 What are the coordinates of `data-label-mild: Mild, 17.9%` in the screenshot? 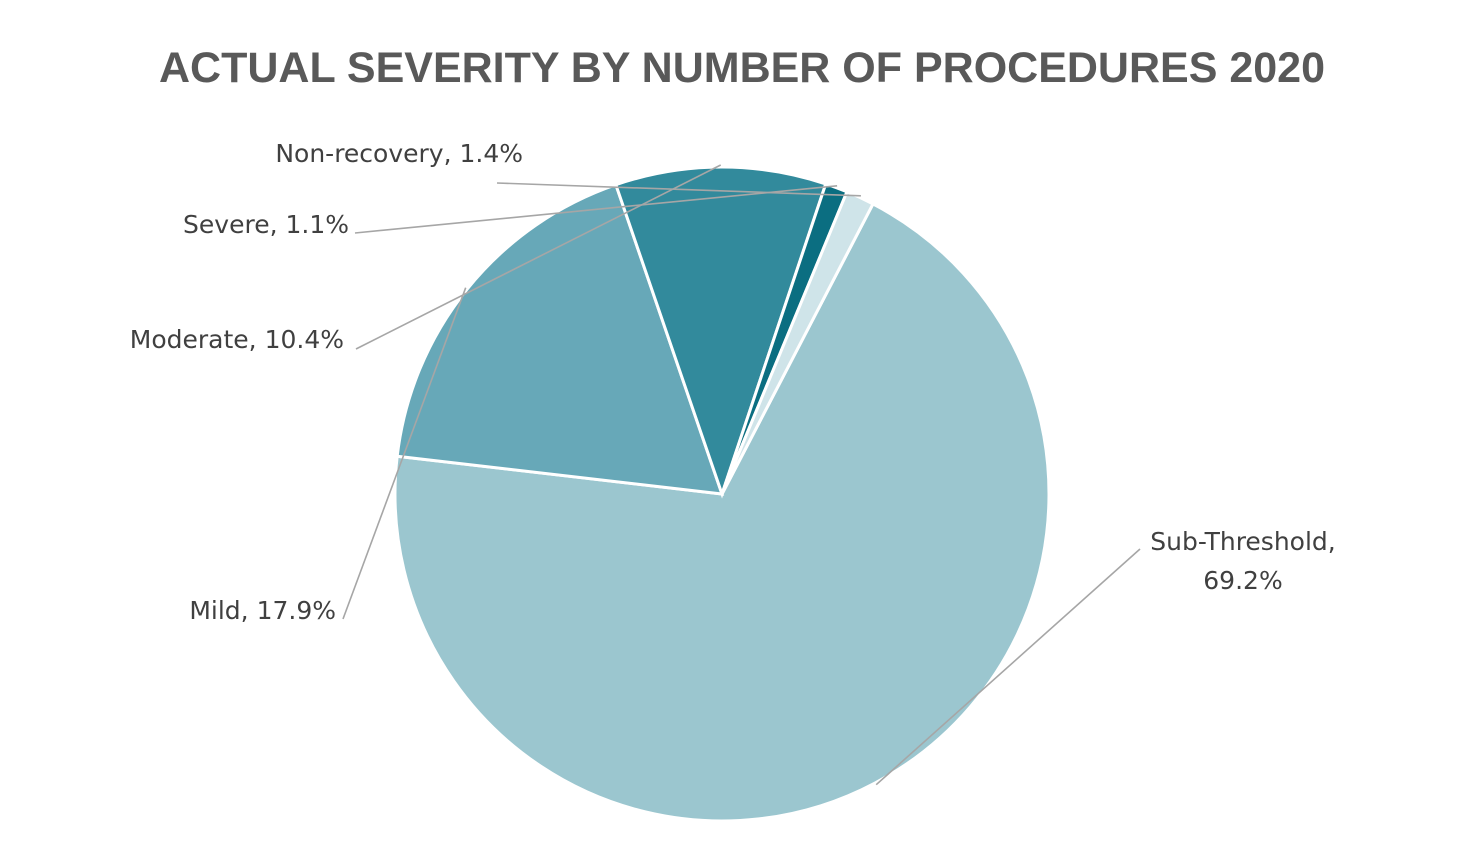 It's located at (262, 610).